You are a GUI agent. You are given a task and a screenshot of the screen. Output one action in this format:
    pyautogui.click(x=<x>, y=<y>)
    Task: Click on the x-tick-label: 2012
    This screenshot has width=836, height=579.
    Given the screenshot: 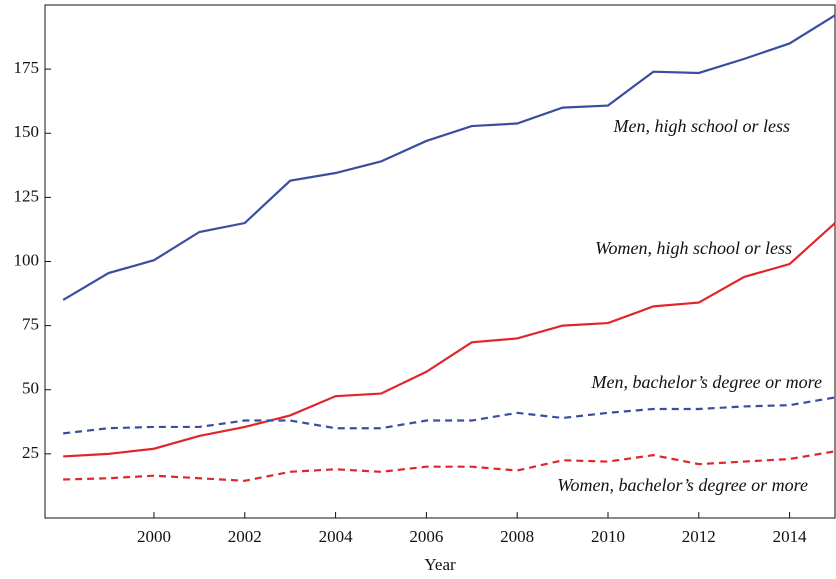 What is the action you would take?
    pyautogui.click(x=699, y=536)
    